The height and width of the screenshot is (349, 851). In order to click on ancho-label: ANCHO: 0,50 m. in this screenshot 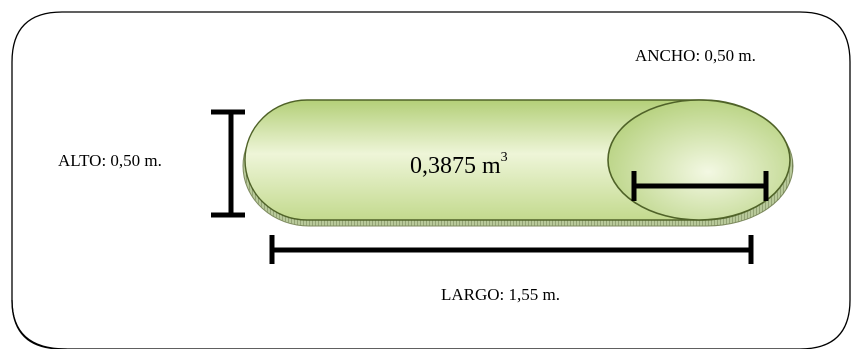, I will do `click(695, 55)`.